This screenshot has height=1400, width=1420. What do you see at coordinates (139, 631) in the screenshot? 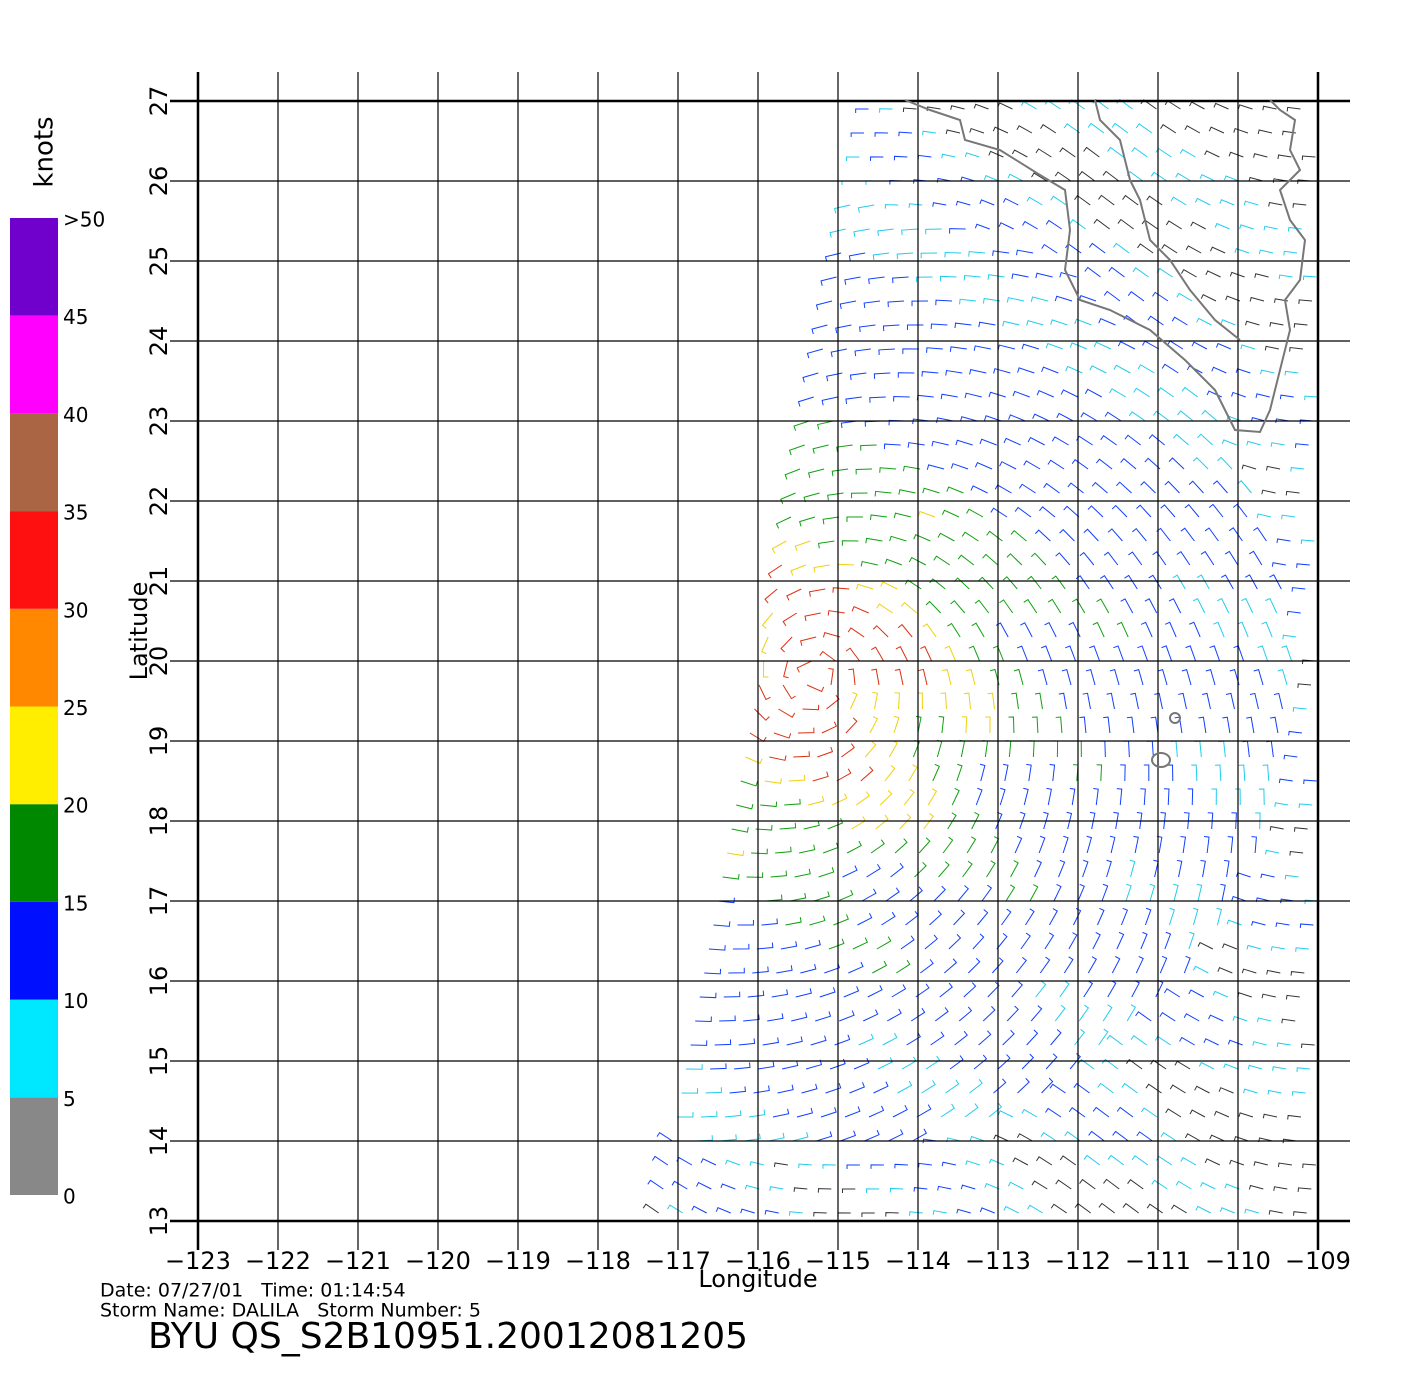
I see `y-axis-title: Latitude` at bounding box center [139, 631].